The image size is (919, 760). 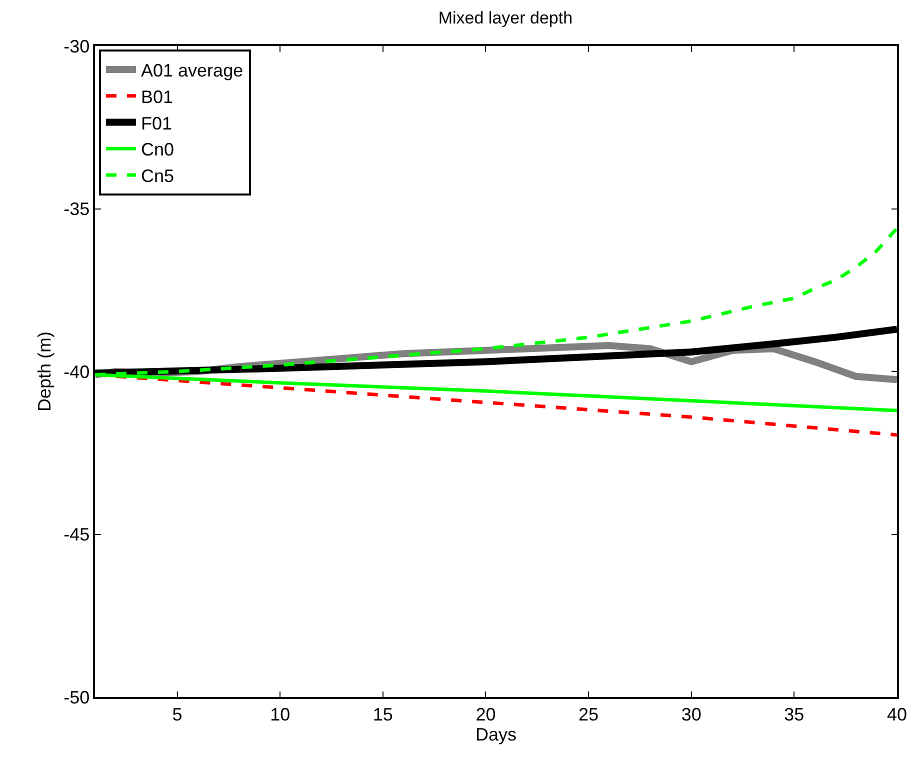 What do you see at coordinates (77, 697) in the screenshot?
I see `y-tick-label: -50` at bounding box center [77, 697].